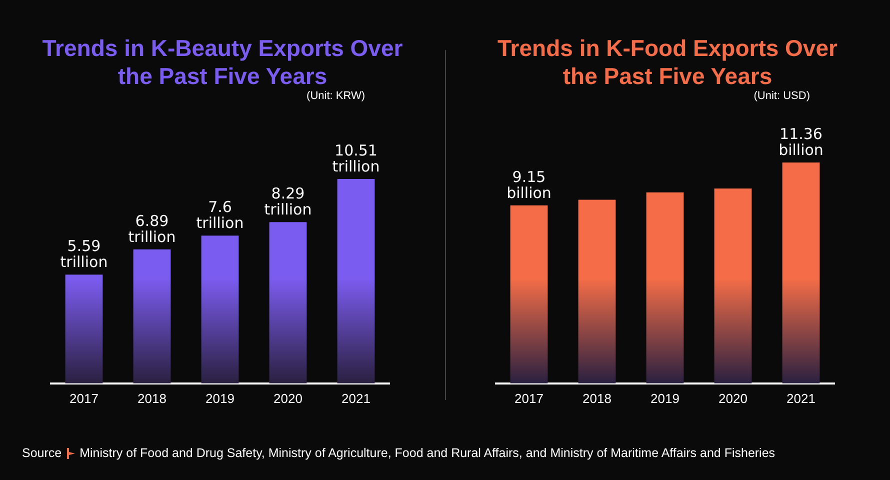 The width and height of the screenshot is (890, 480). What do you see at coordinates (152, 229) in the screenshot?
I see `data-label: 6.89 trillion` at bounding box center [152, 229].